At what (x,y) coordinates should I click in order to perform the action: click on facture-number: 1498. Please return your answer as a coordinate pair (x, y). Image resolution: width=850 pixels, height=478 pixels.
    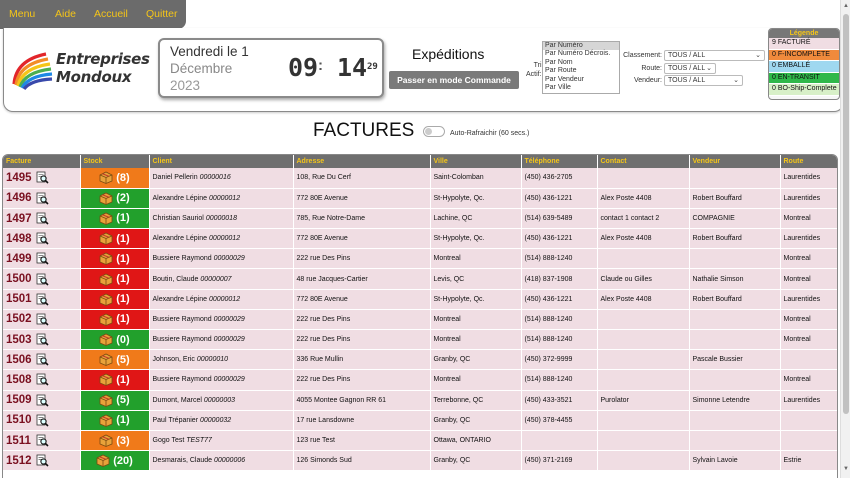
    Looking at the image, I should click on (19, 238).